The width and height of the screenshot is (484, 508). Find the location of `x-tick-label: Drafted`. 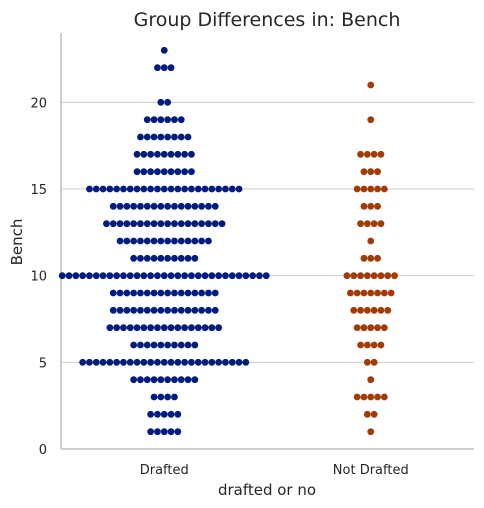

x-tick-label: Drafted is located at coordinates (164, 470).